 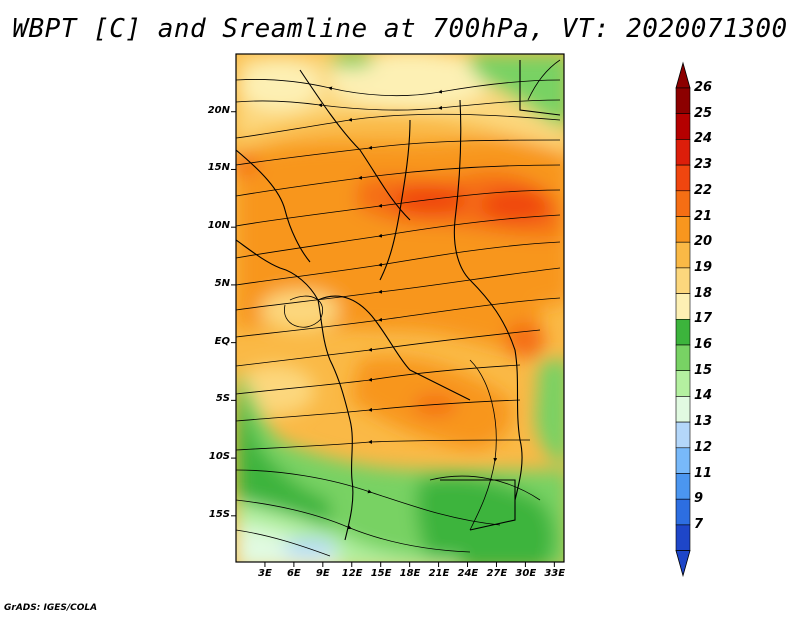 I want to click on lon-tick-label: 18E, so click(x=410, y=573).